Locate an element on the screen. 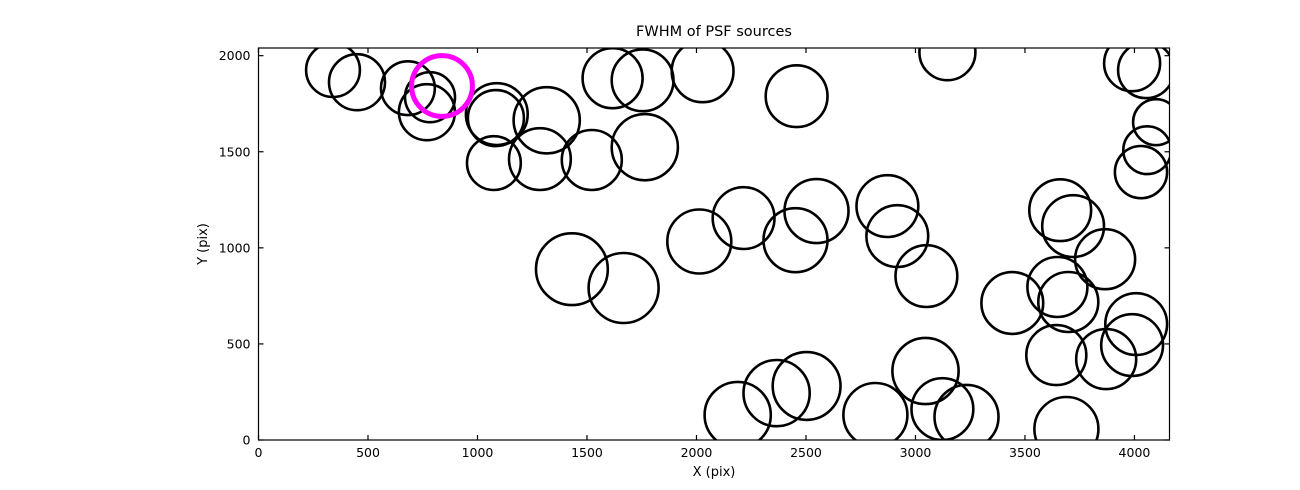 The width and height of the screenshot is (1300, 490). tick-label: 2500 is located at coordinates (806, 452).